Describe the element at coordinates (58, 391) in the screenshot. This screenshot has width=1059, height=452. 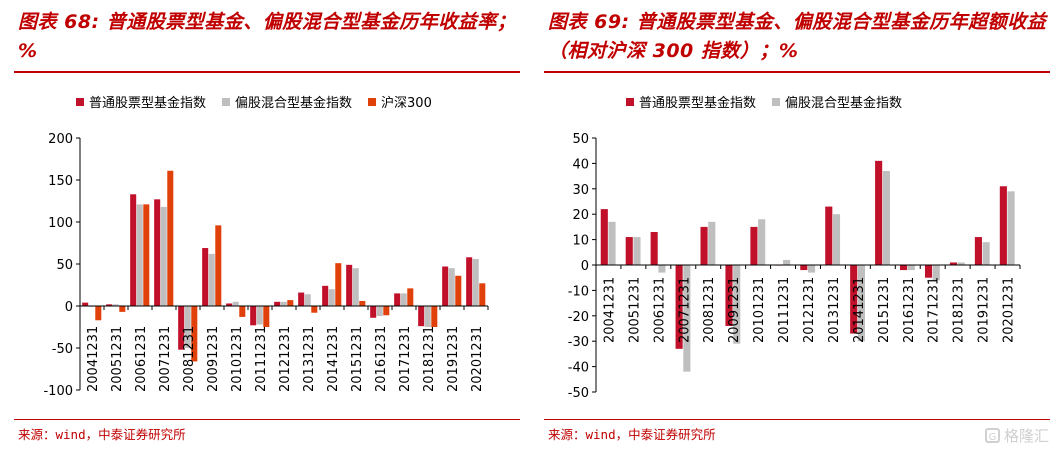
I see `y-tick-label: -100` at that location.